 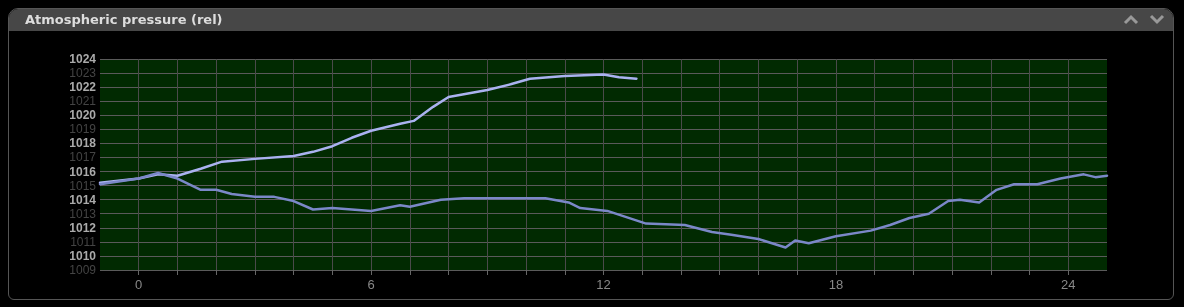 What do you see at coordinates (371, 284) in the screenshot?
I see `x-tick-label: 6` at bounding box center [371, 284].